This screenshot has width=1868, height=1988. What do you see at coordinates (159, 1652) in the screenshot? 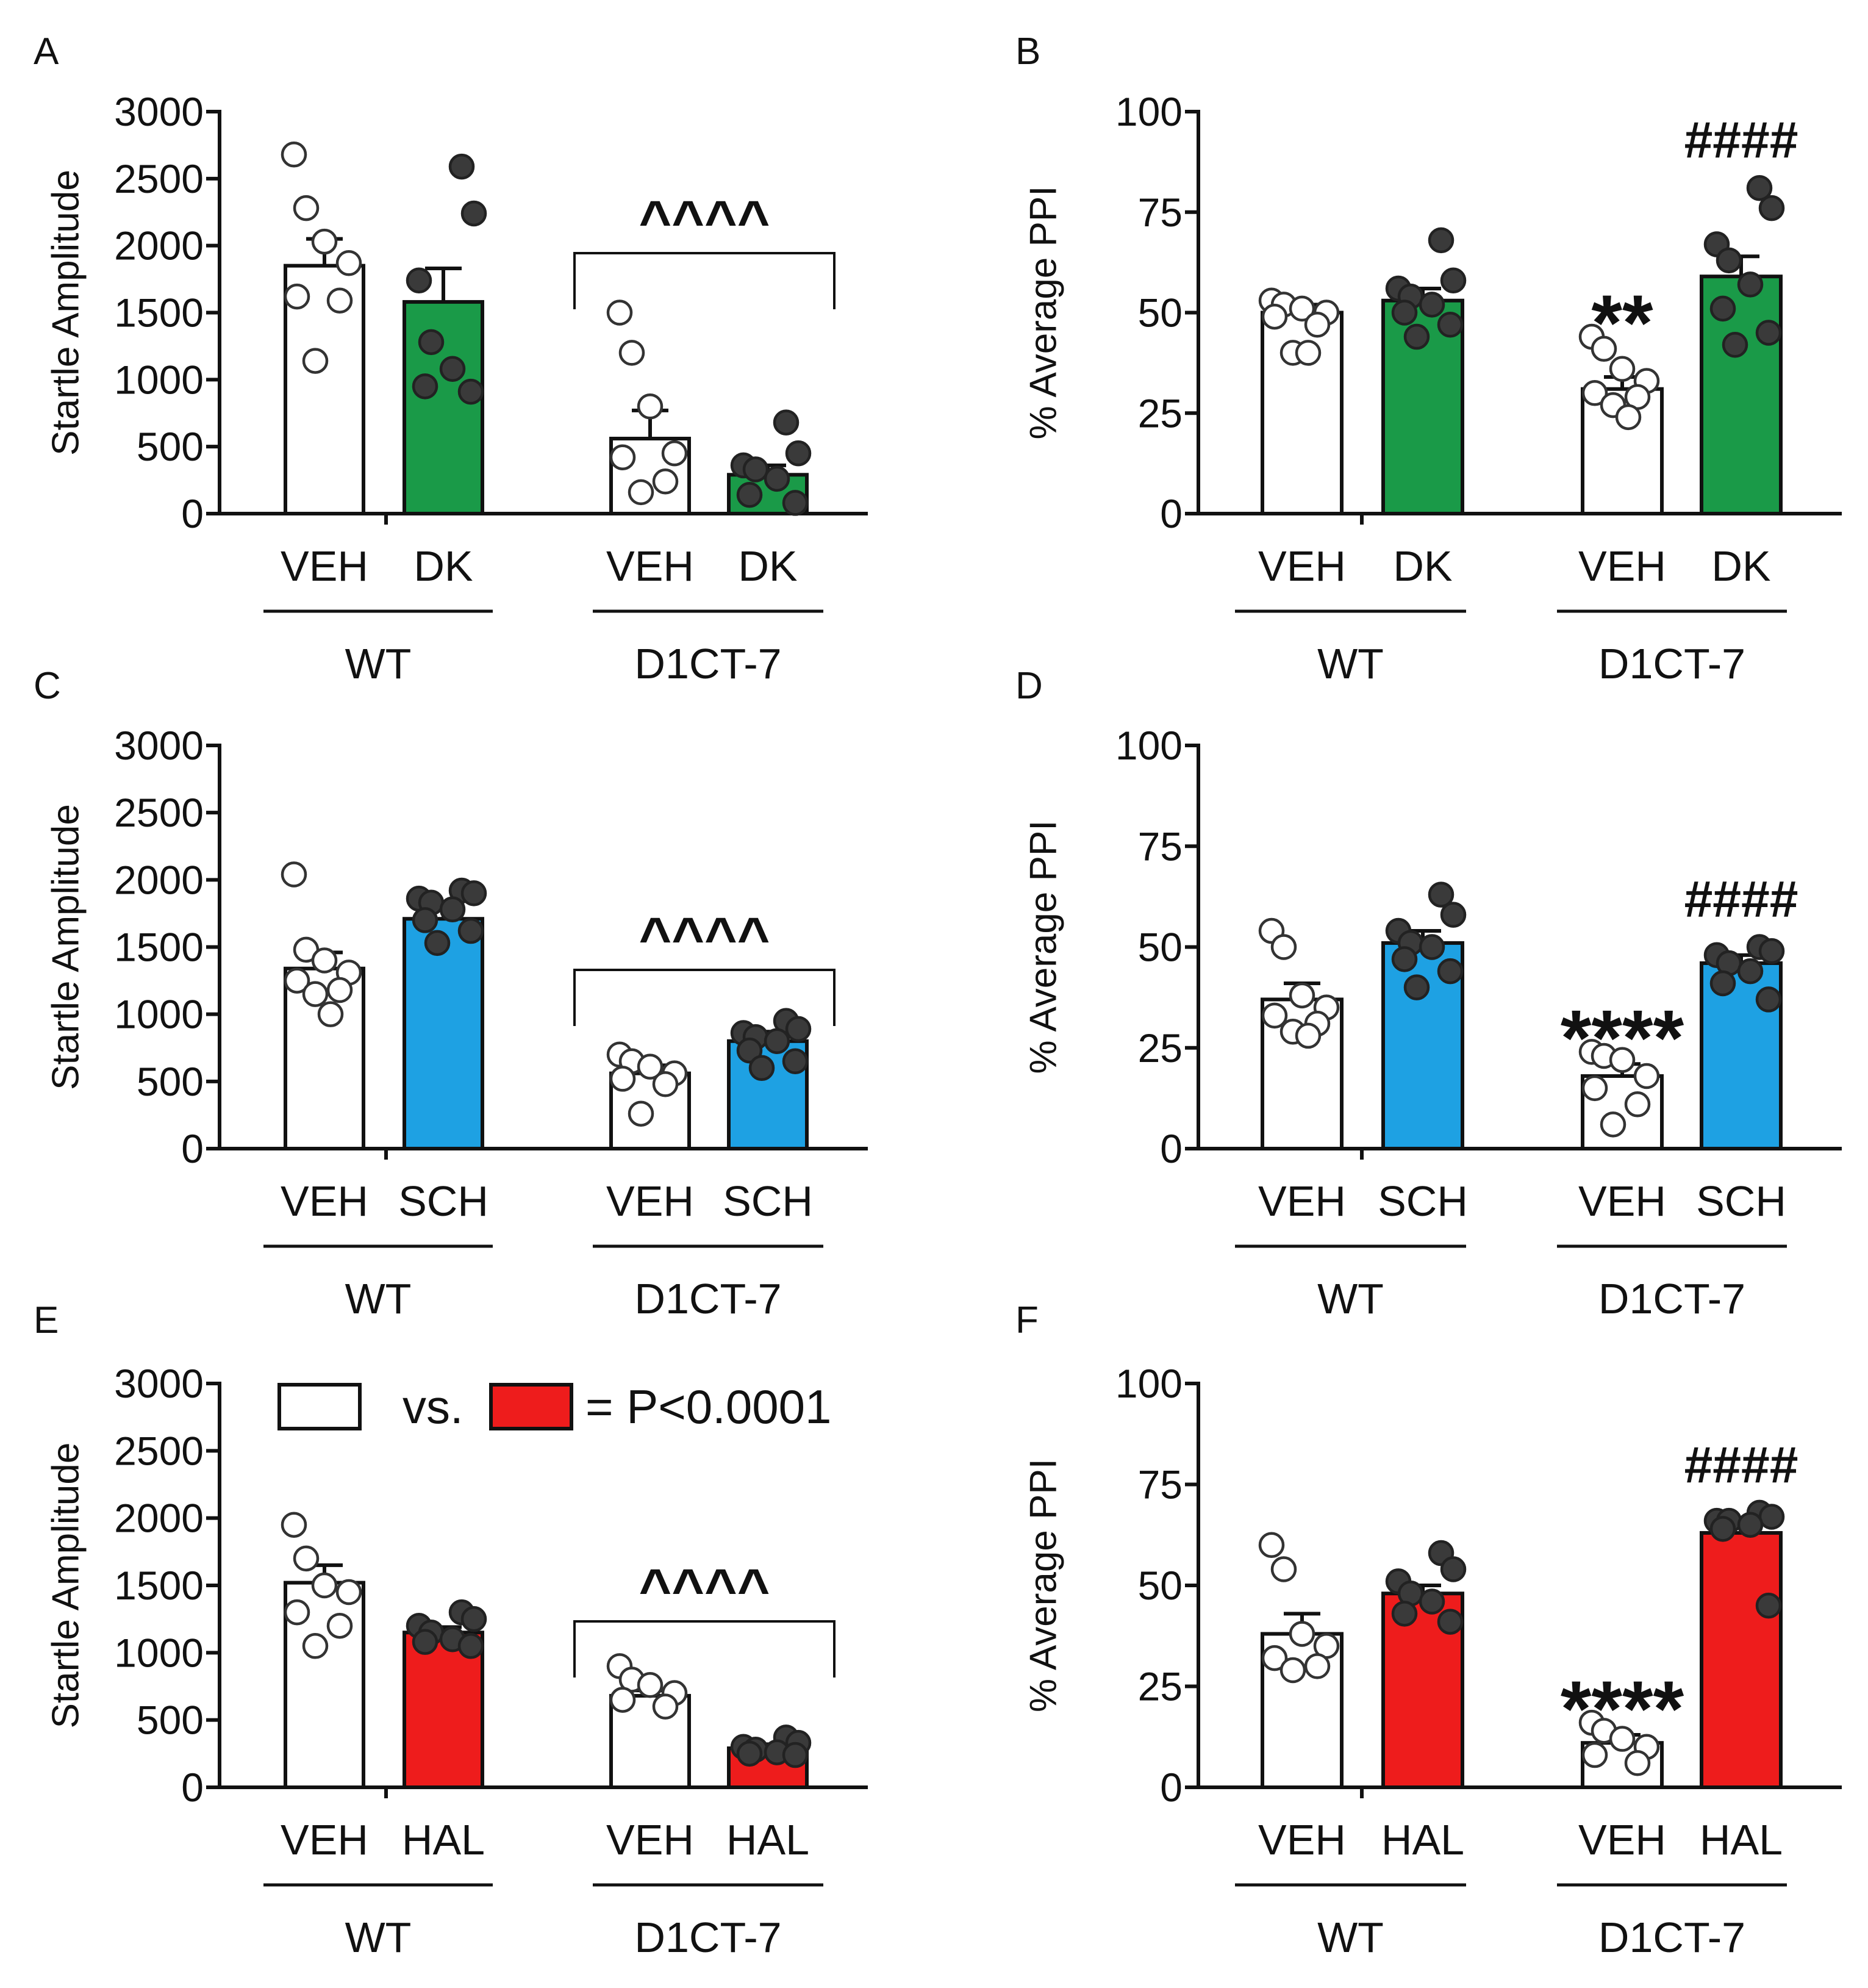
I see `y-tick-label: 1000` at bounding box center [159, 1652].